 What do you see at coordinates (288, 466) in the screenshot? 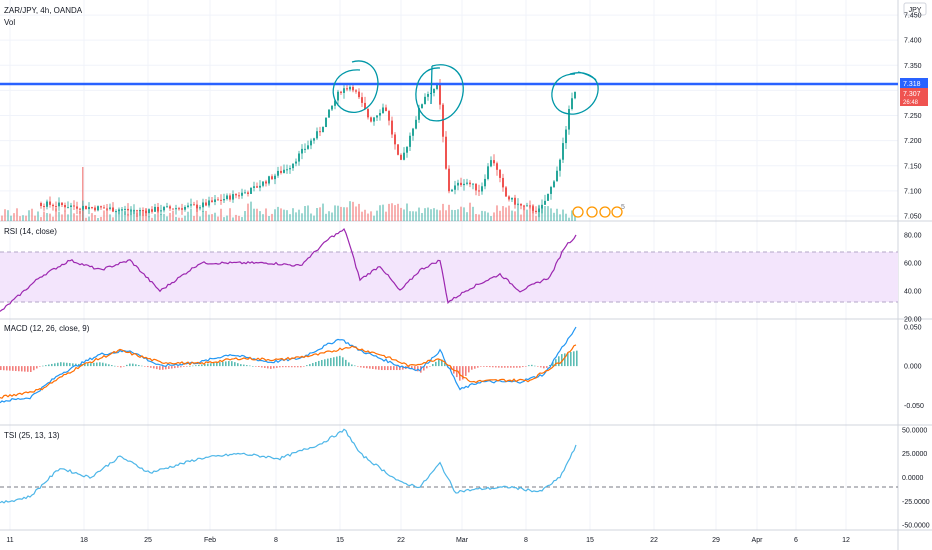
I see `tsi-line` at bounding box center [288, 466].